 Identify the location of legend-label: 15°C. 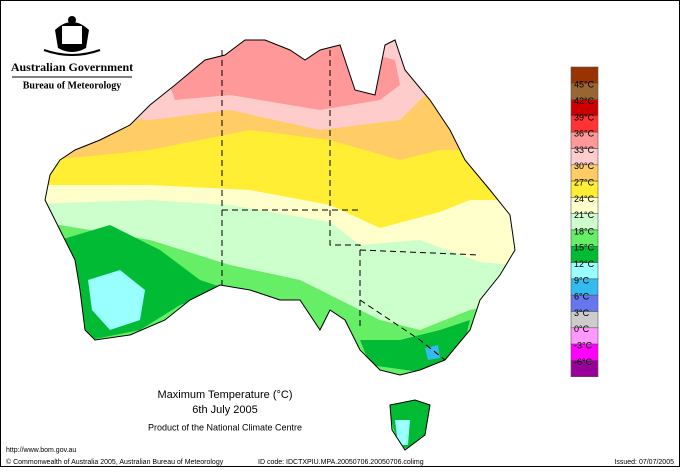
(584, 248).